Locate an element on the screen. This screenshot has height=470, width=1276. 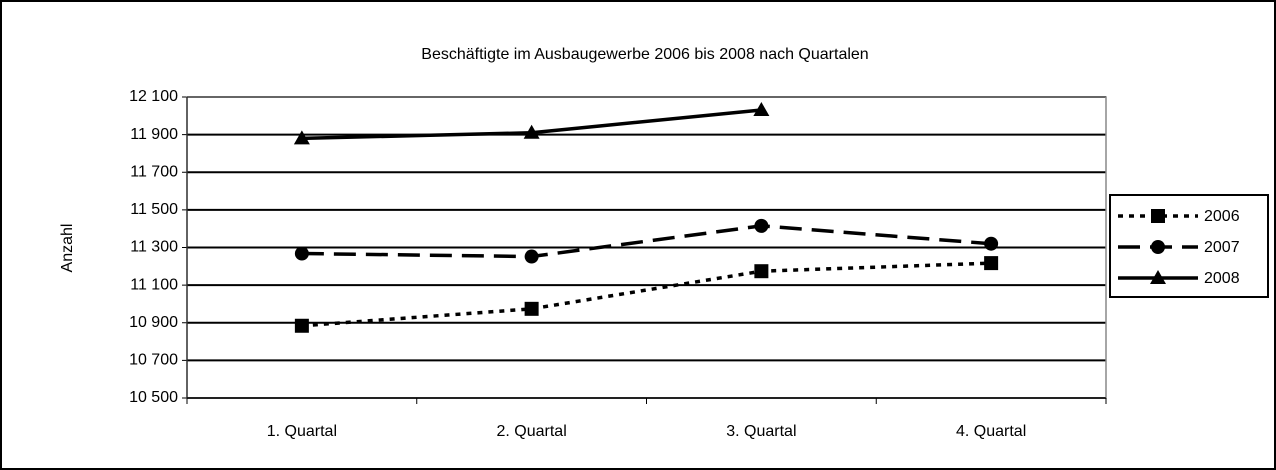
y-tick-label: 10 500 is located at coordinates (153, 397).